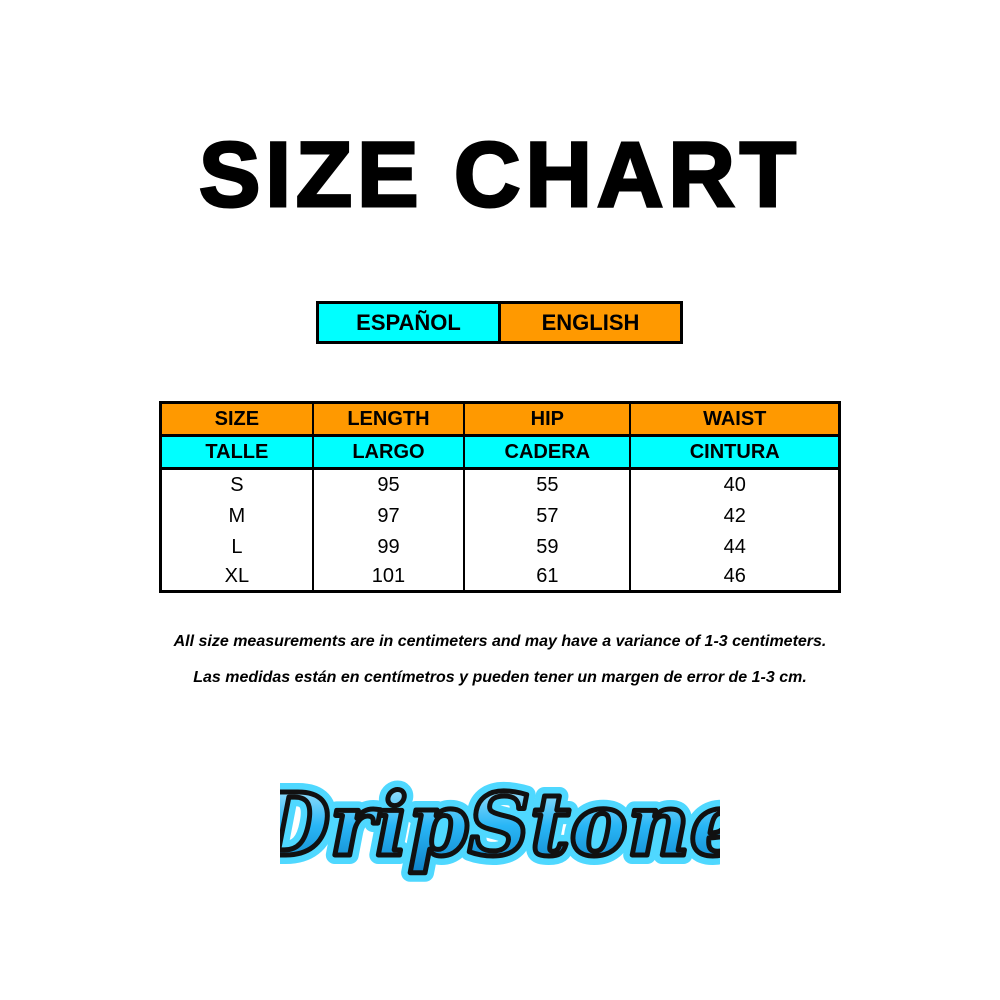 This screenshot has height=1000, width=1000. I want to click on header-row-spanish: TALLE LARGO CADERA CINTURA, so click(500, 452).